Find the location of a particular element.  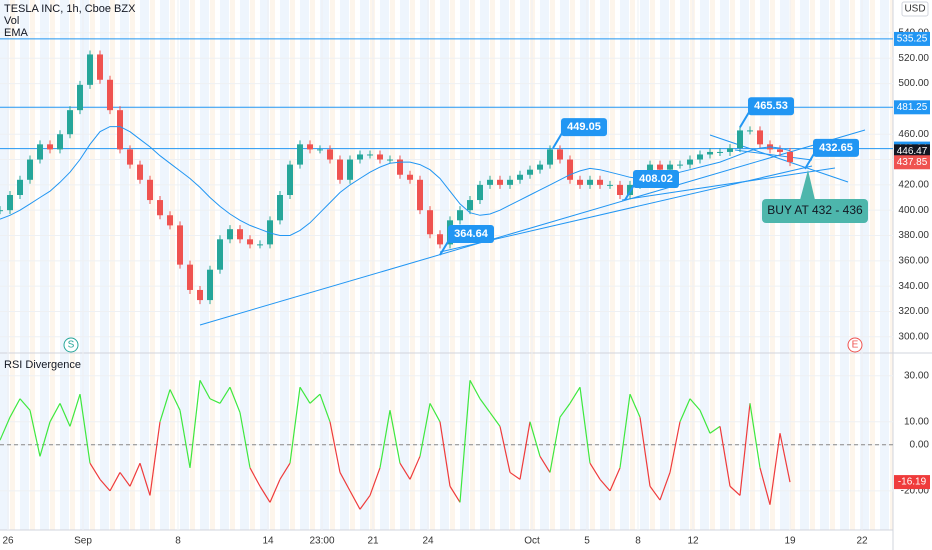

y-tick-label: 10.00 is located at coordinates (916, 421).